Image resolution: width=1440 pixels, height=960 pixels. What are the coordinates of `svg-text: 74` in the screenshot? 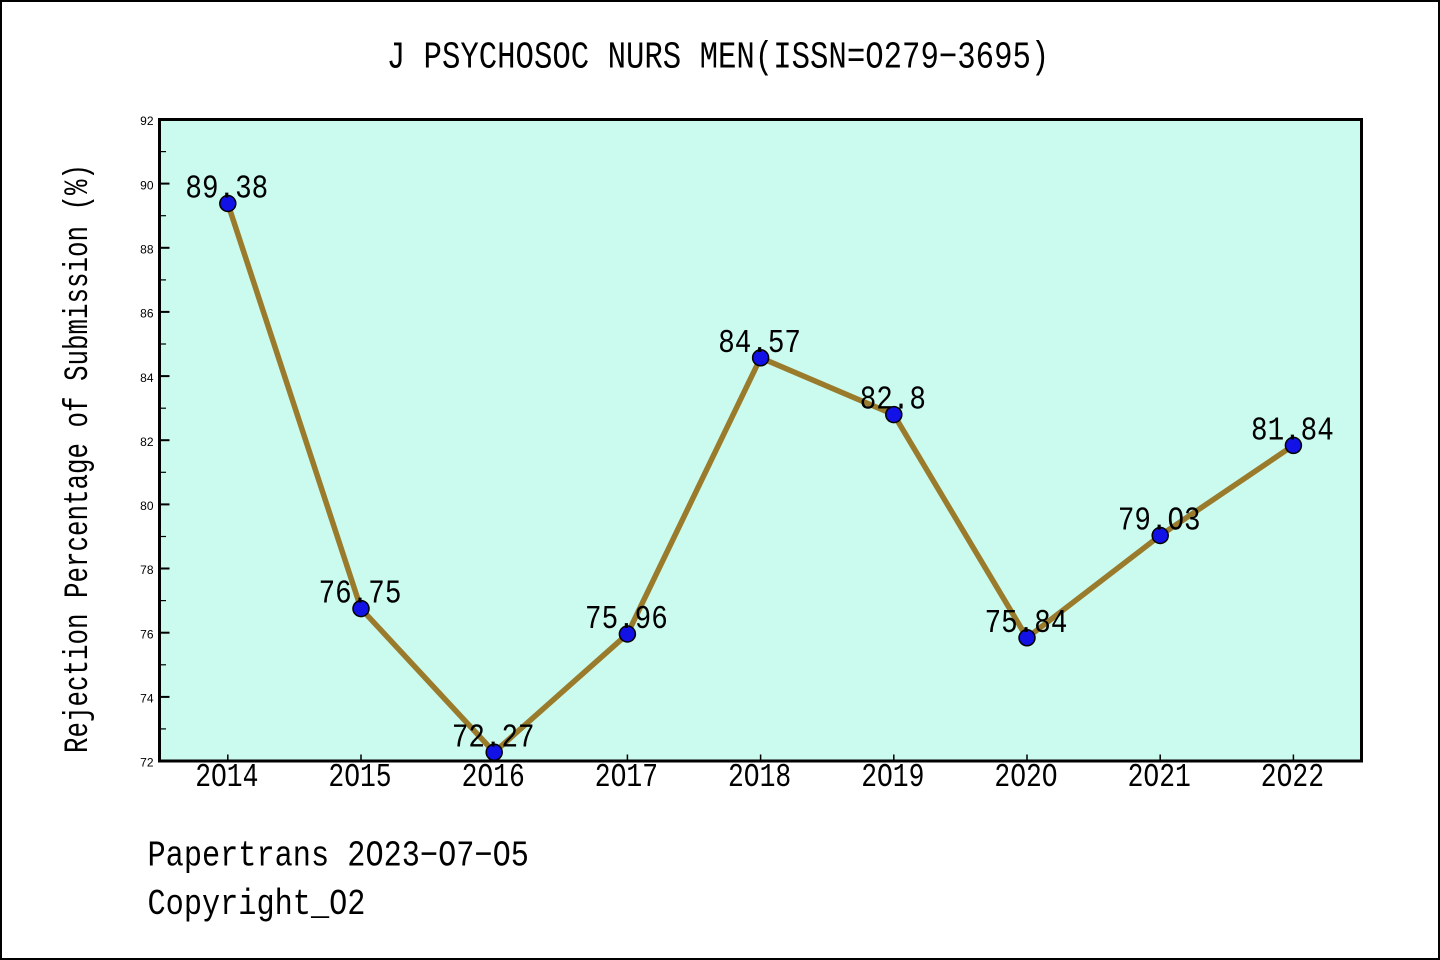 It's located at (147, 699).